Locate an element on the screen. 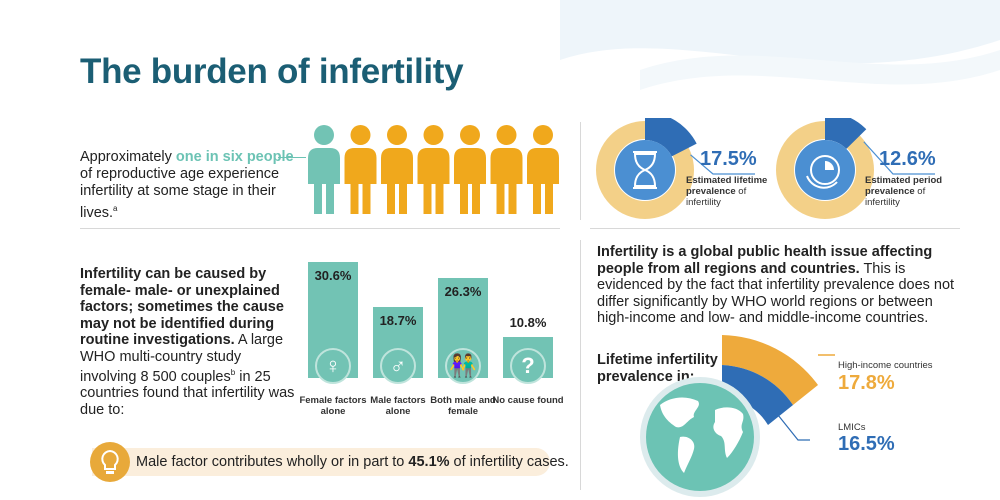  bar-value-label: 10.8% is located at coordinates (528, 322).